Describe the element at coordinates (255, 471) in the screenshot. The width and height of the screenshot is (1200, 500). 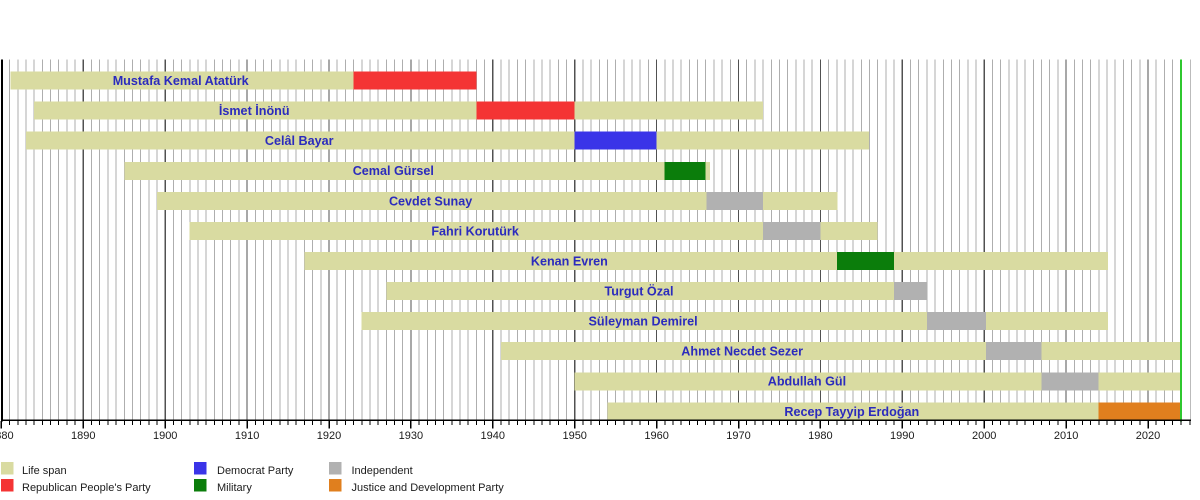
I see `svg-text: Democrat Party` at that location.